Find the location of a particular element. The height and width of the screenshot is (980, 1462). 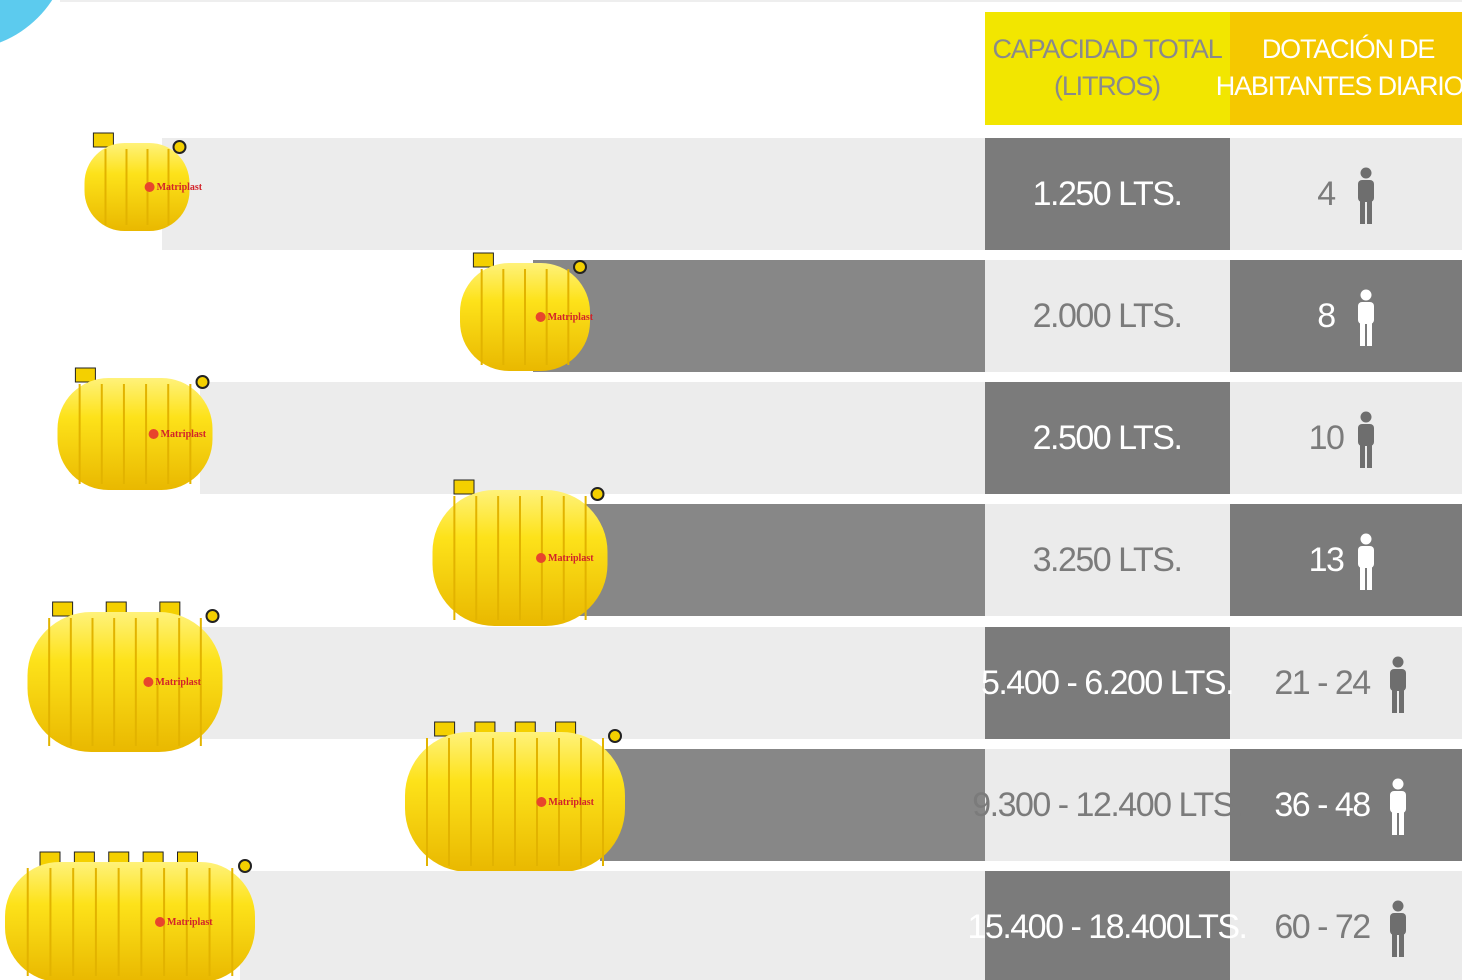

capacity-value: 3.250 LTS. is located at coordinates (1107, 560).